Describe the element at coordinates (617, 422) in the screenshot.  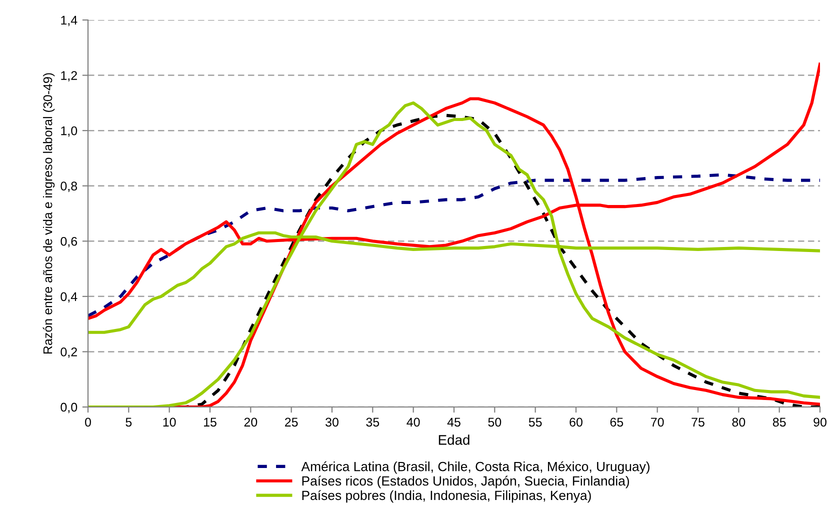
I see `x-tick-label: 65` at that location.